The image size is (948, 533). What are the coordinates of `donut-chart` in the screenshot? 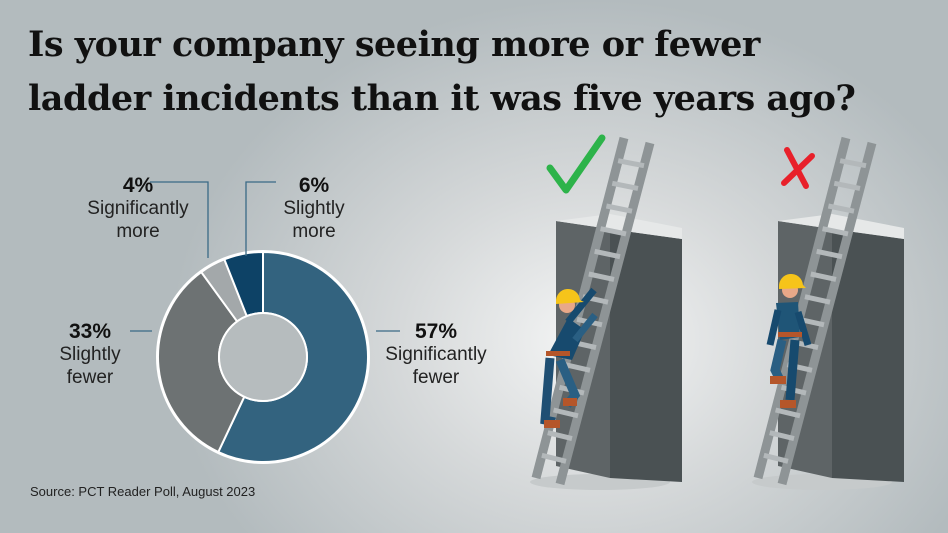 It's located at (263, 357).